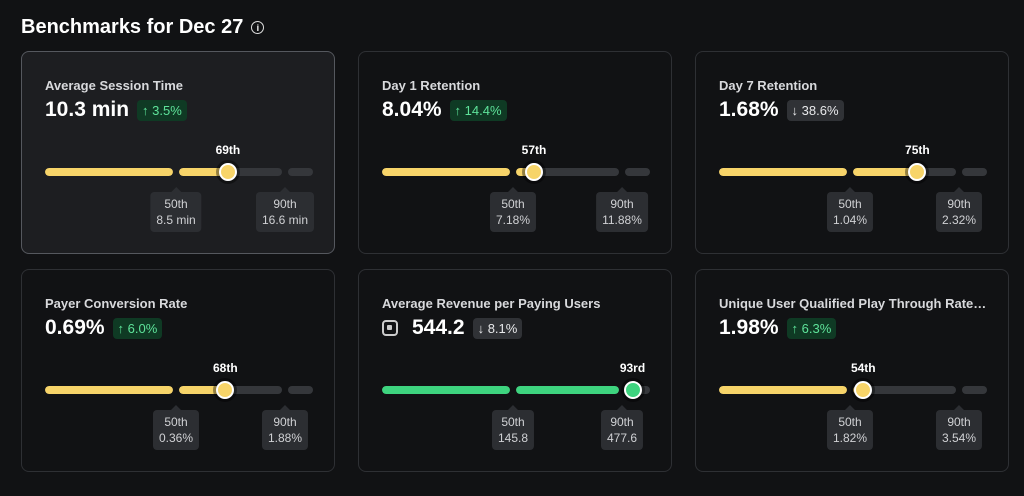 This screenshot has width=1024, height=496. What do you see at coordinates (176, 427) in the screenshot?
I see `p50-tooltip: 50th 0.36%` at bounding box center [176, 427].